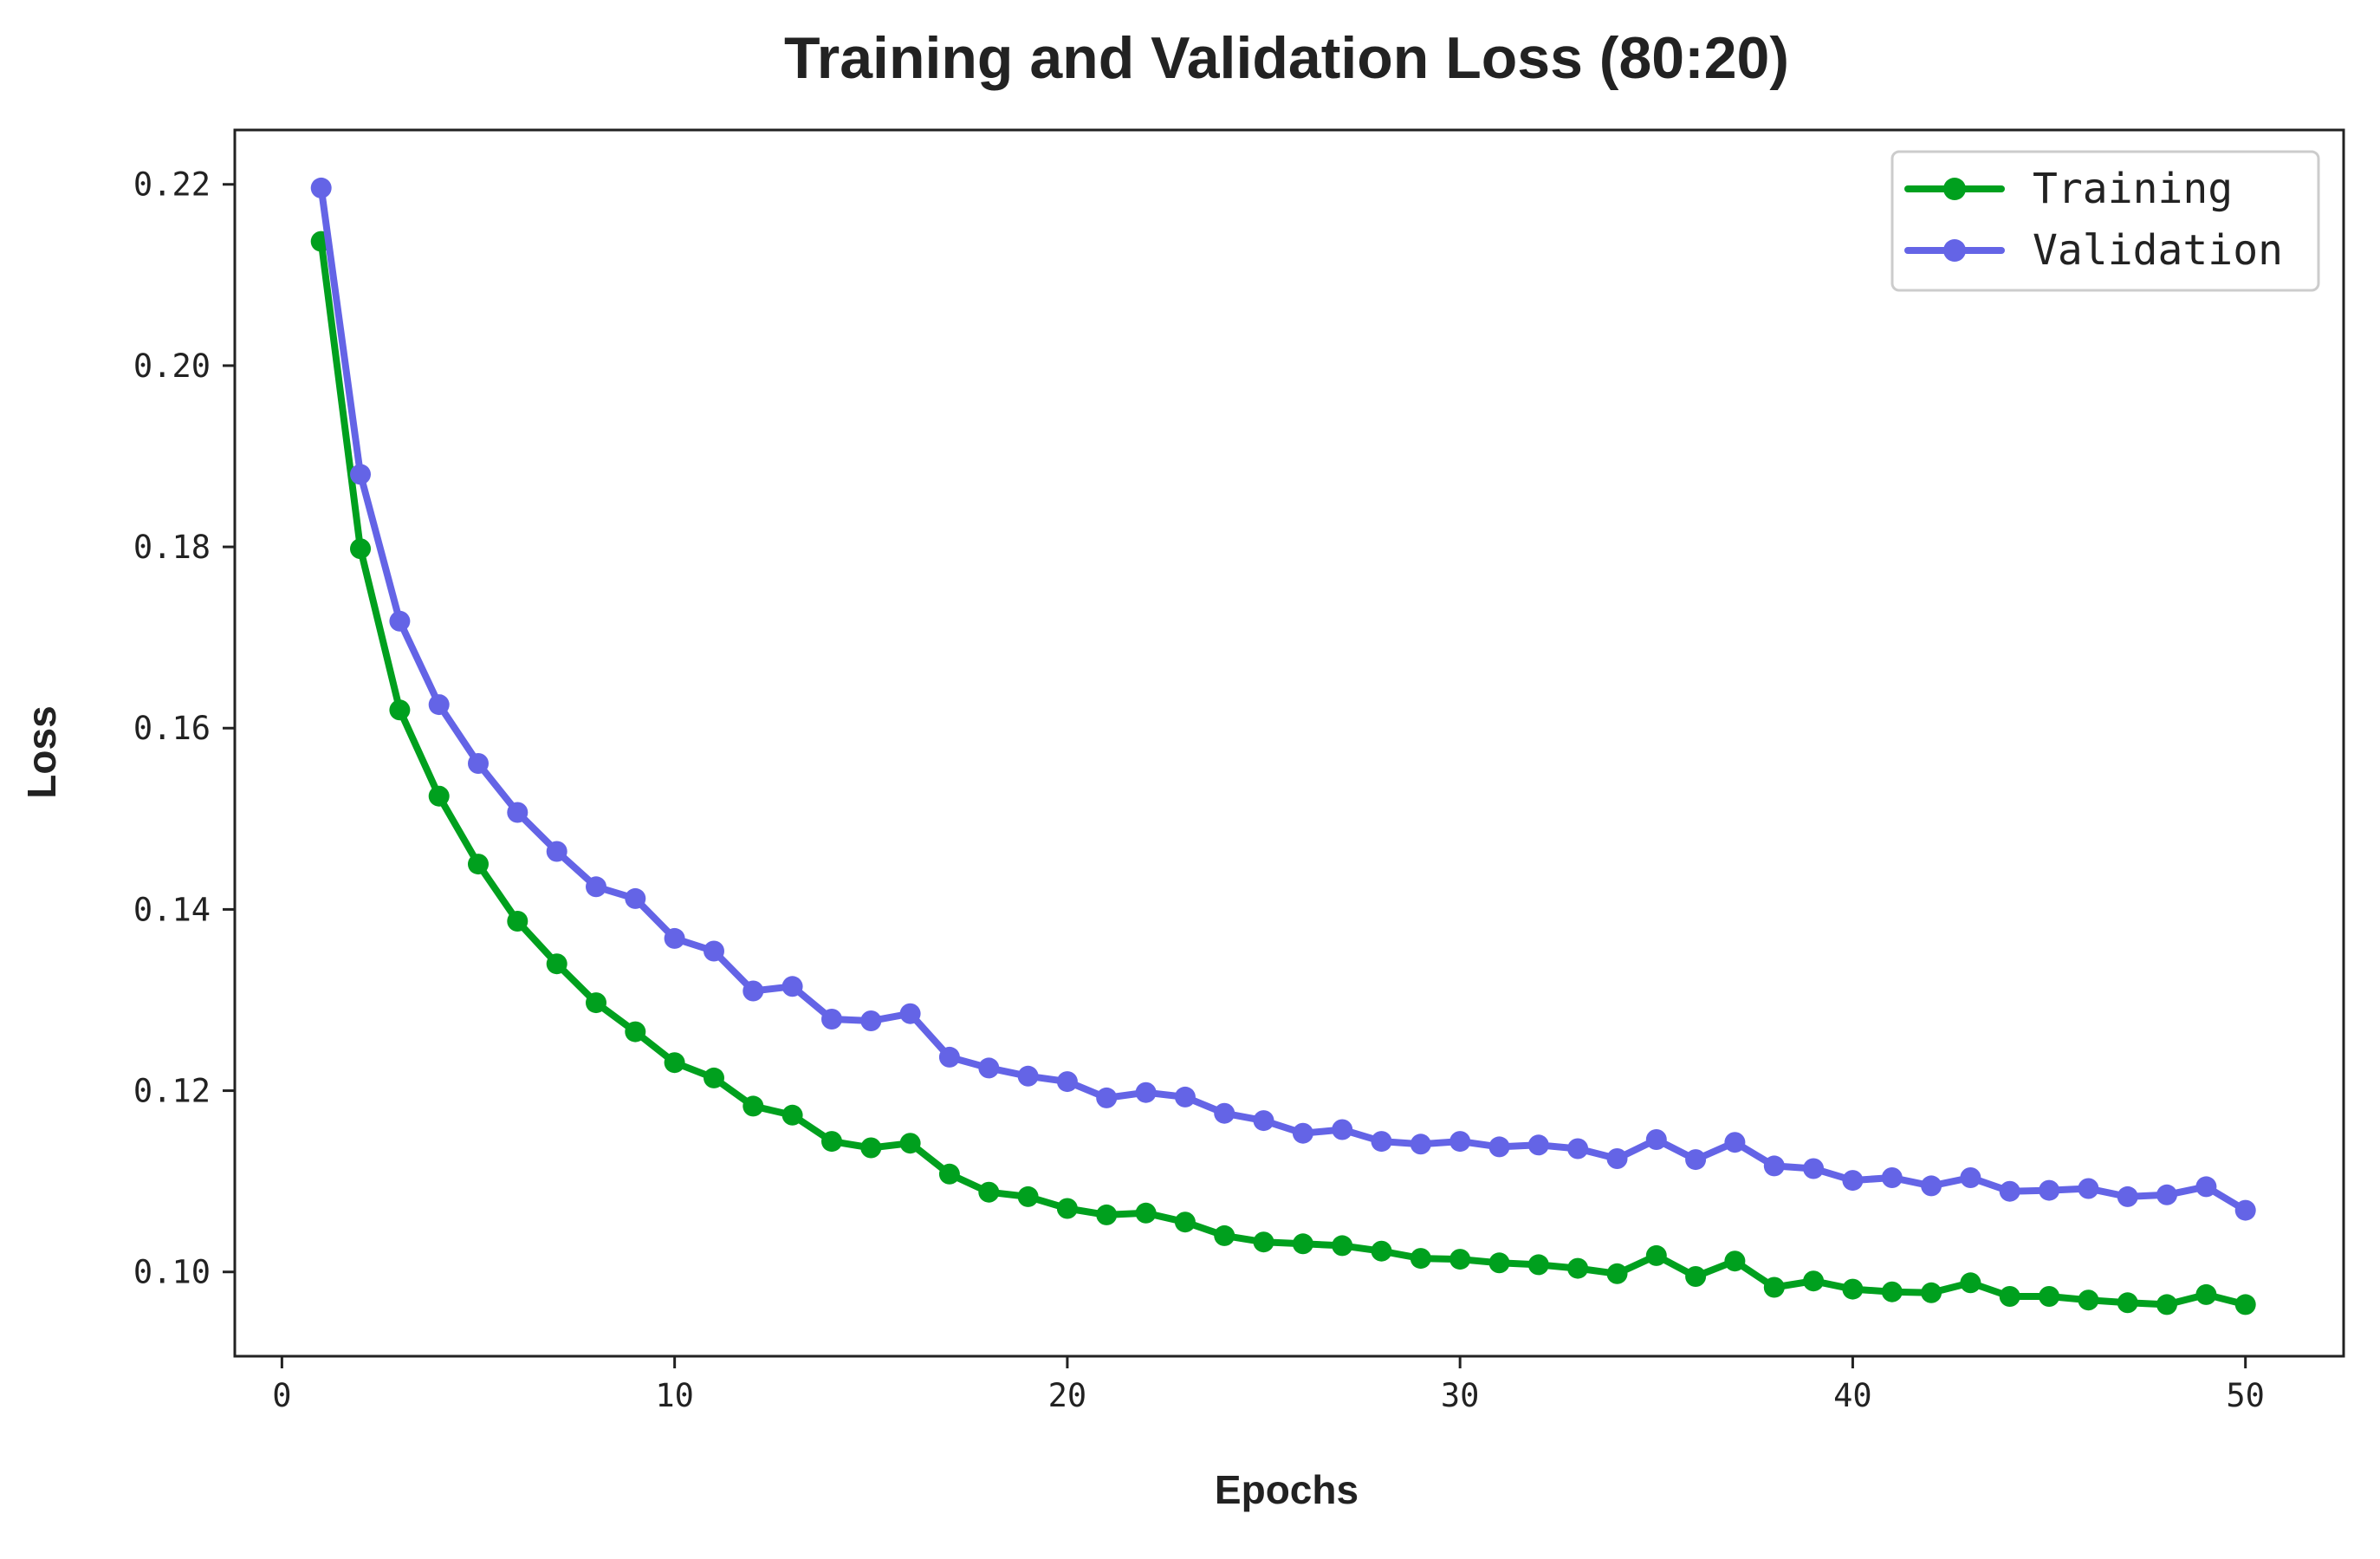 This screenshot has height=1559, width=2380. What do you see at coordinates (674, 1395) in the screenshot?
I see `x-tick-label: 10` at bounding box center [674, 1395].